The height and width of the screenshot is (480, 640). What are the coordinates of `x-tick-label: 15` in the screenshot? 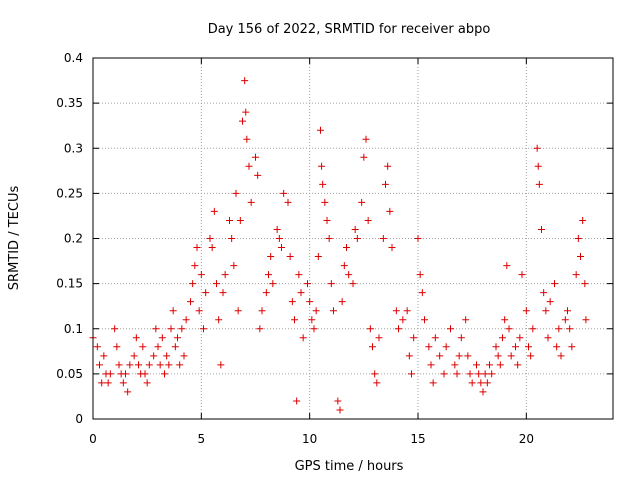 It's located at (417, 439).